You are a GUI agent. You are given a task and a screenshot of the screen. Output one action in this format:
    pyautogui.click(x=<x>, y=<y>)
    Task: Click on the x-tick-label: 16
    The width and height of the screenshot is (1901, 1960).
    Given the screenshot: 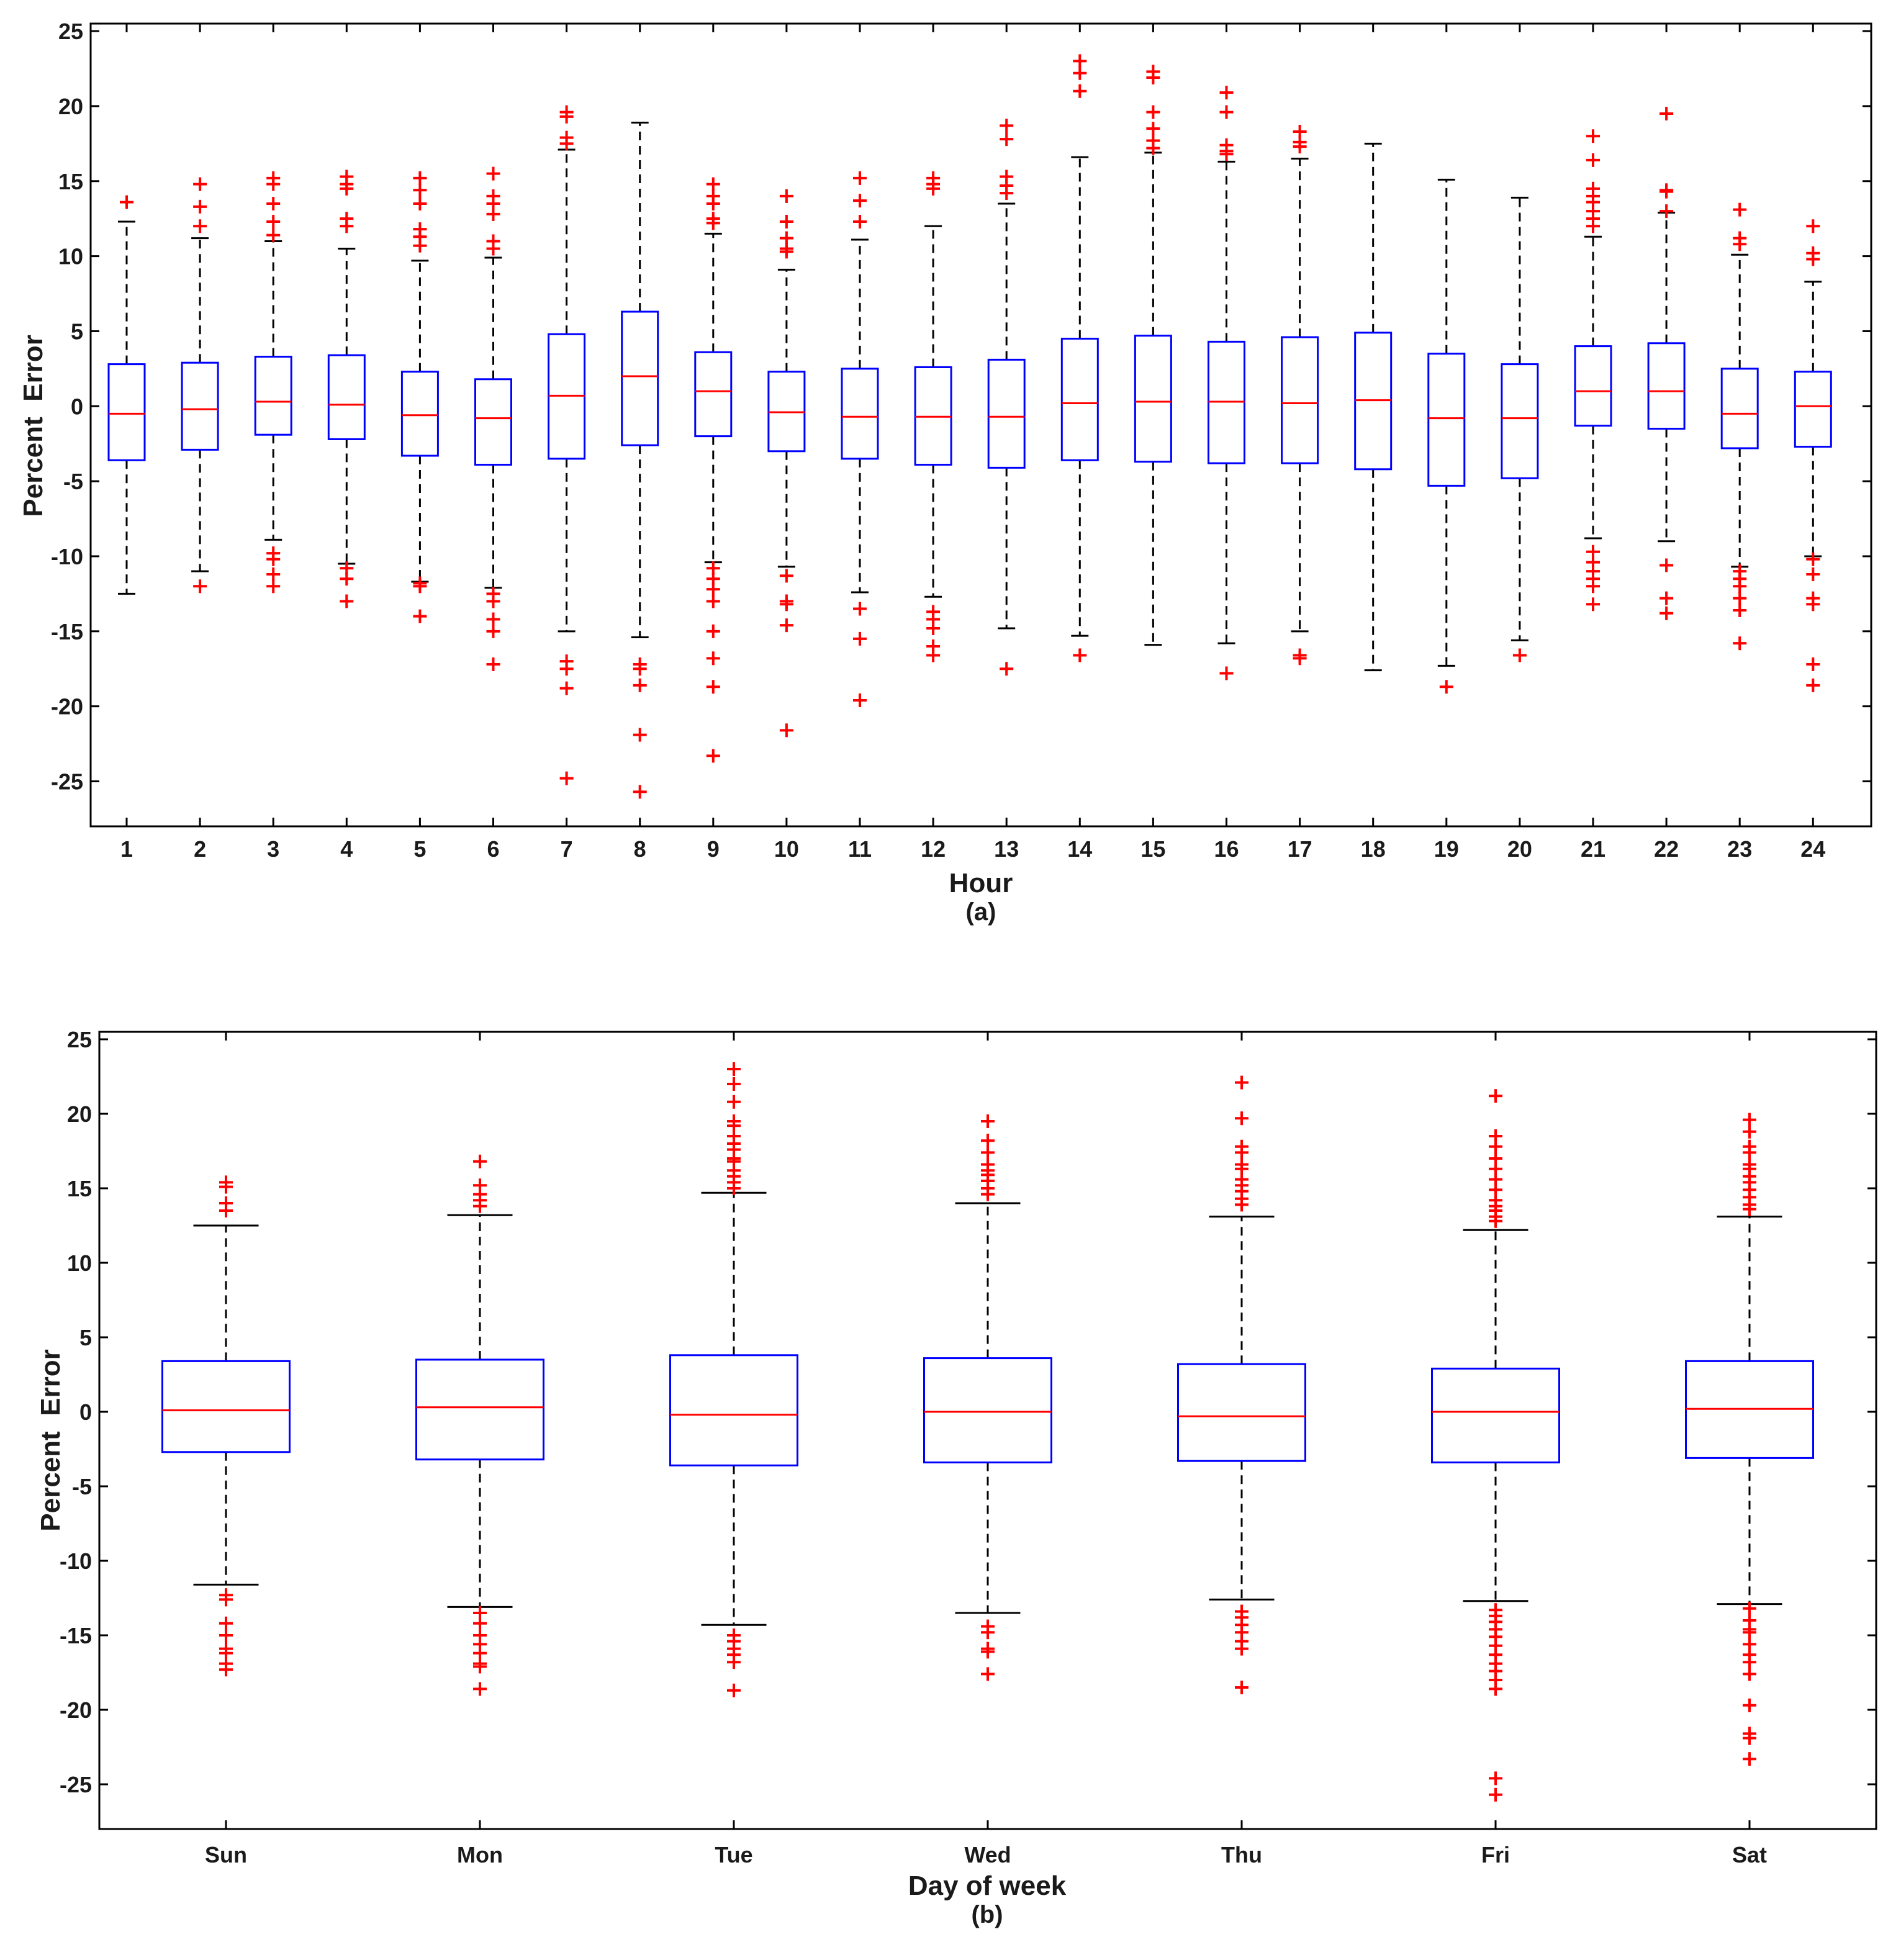 What is the action you would take?
    pyautogui.click(x=1226, y=849)
    